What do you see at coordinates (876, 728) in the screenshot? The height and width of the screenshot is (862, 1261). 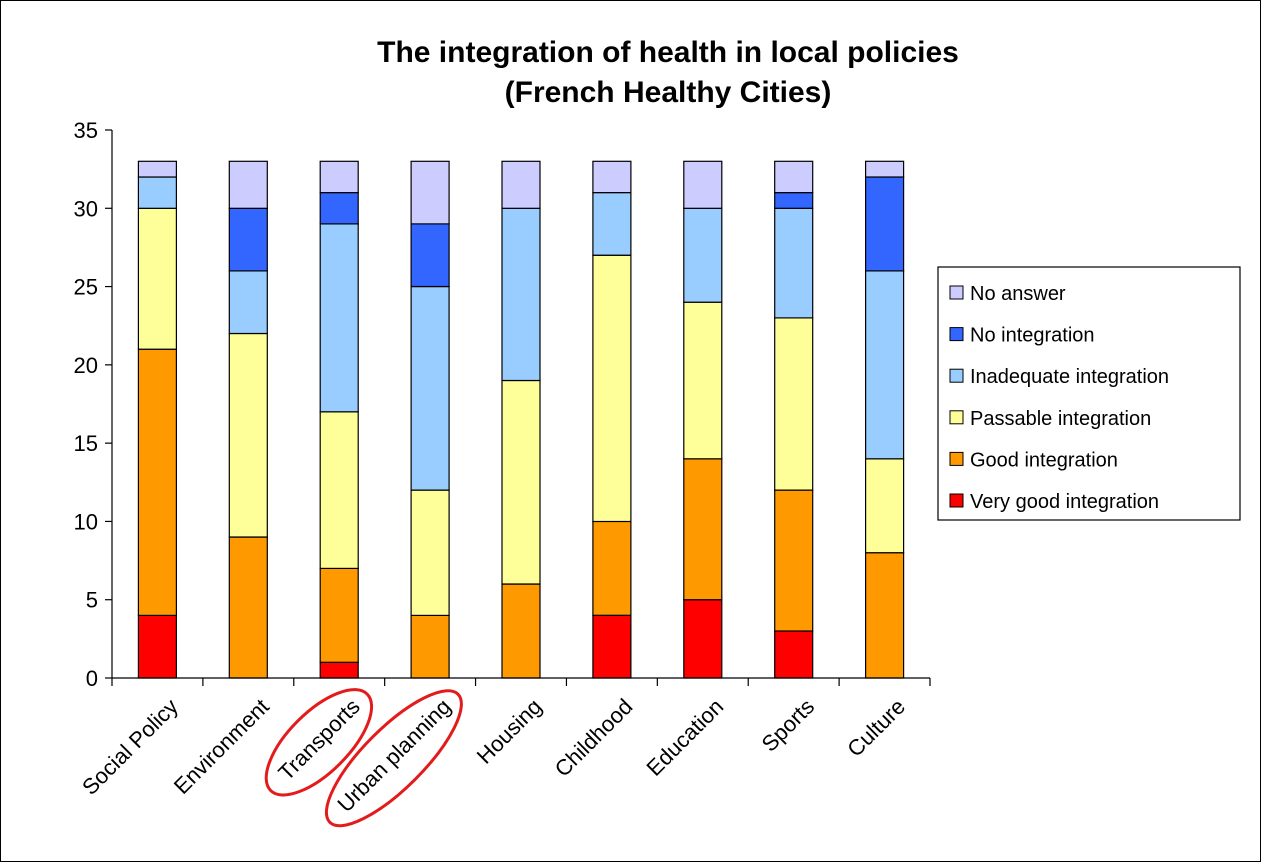 I see `category-label-culture: Culture` at bounding box center [876, 728].